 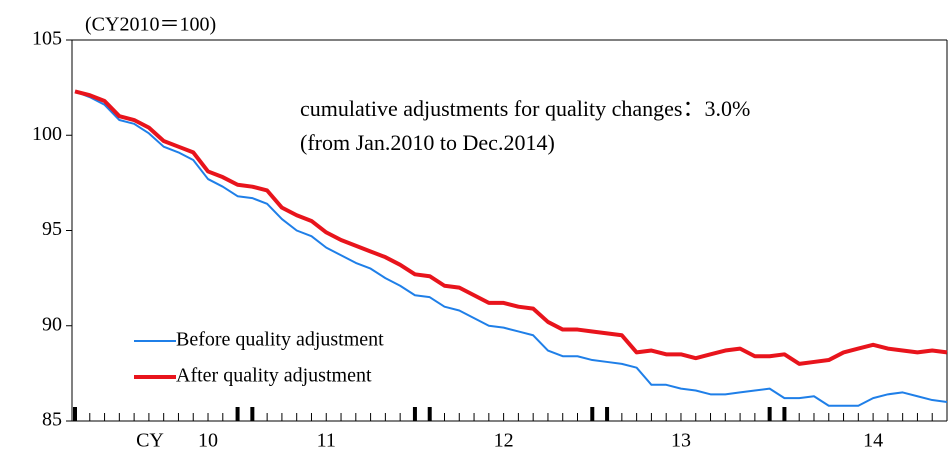 What do you see at coordinates (326, 441) in the screenshot?
I see `x-tick-label: 11` at bounding box center [326, 441].